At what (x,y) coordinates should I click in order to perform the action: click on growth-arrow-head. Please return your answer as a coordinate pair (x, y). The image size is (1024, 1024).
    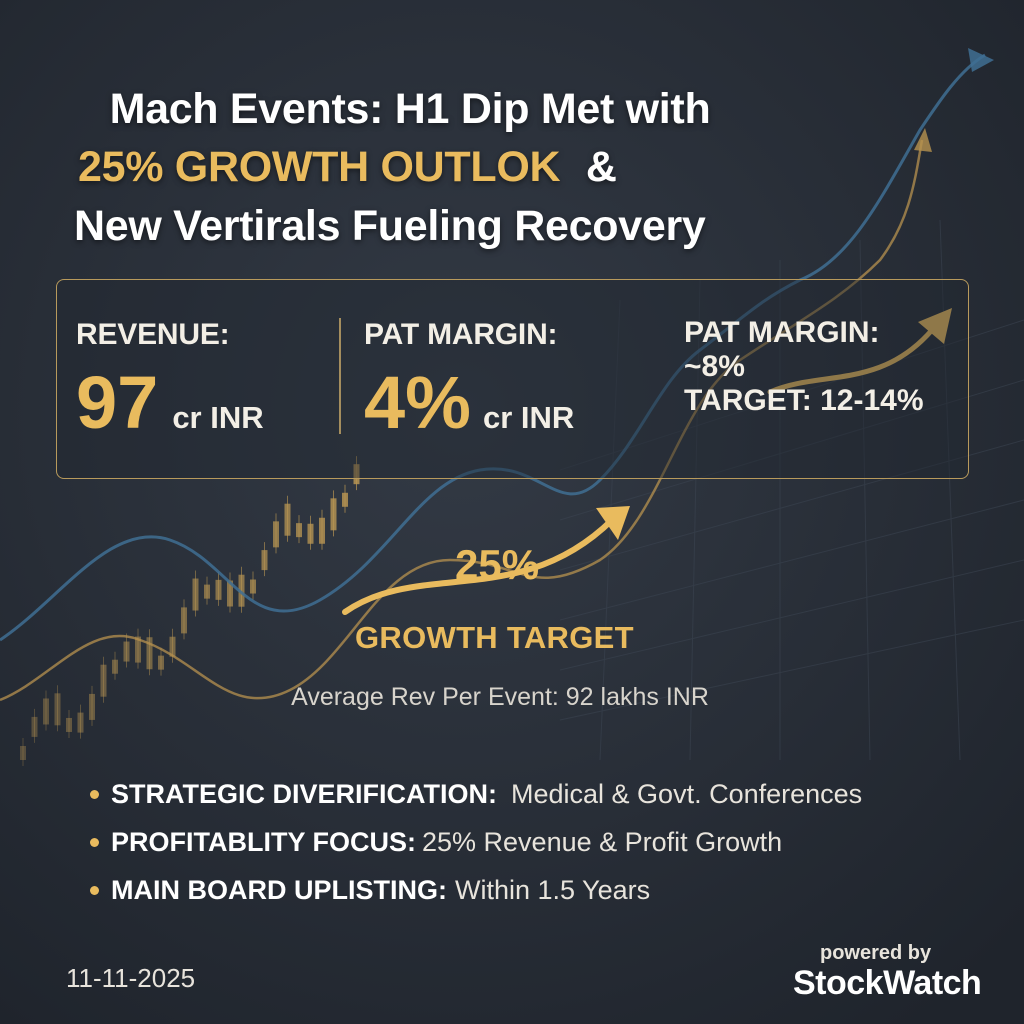
    Looking at the image, I should click on (613, 523).